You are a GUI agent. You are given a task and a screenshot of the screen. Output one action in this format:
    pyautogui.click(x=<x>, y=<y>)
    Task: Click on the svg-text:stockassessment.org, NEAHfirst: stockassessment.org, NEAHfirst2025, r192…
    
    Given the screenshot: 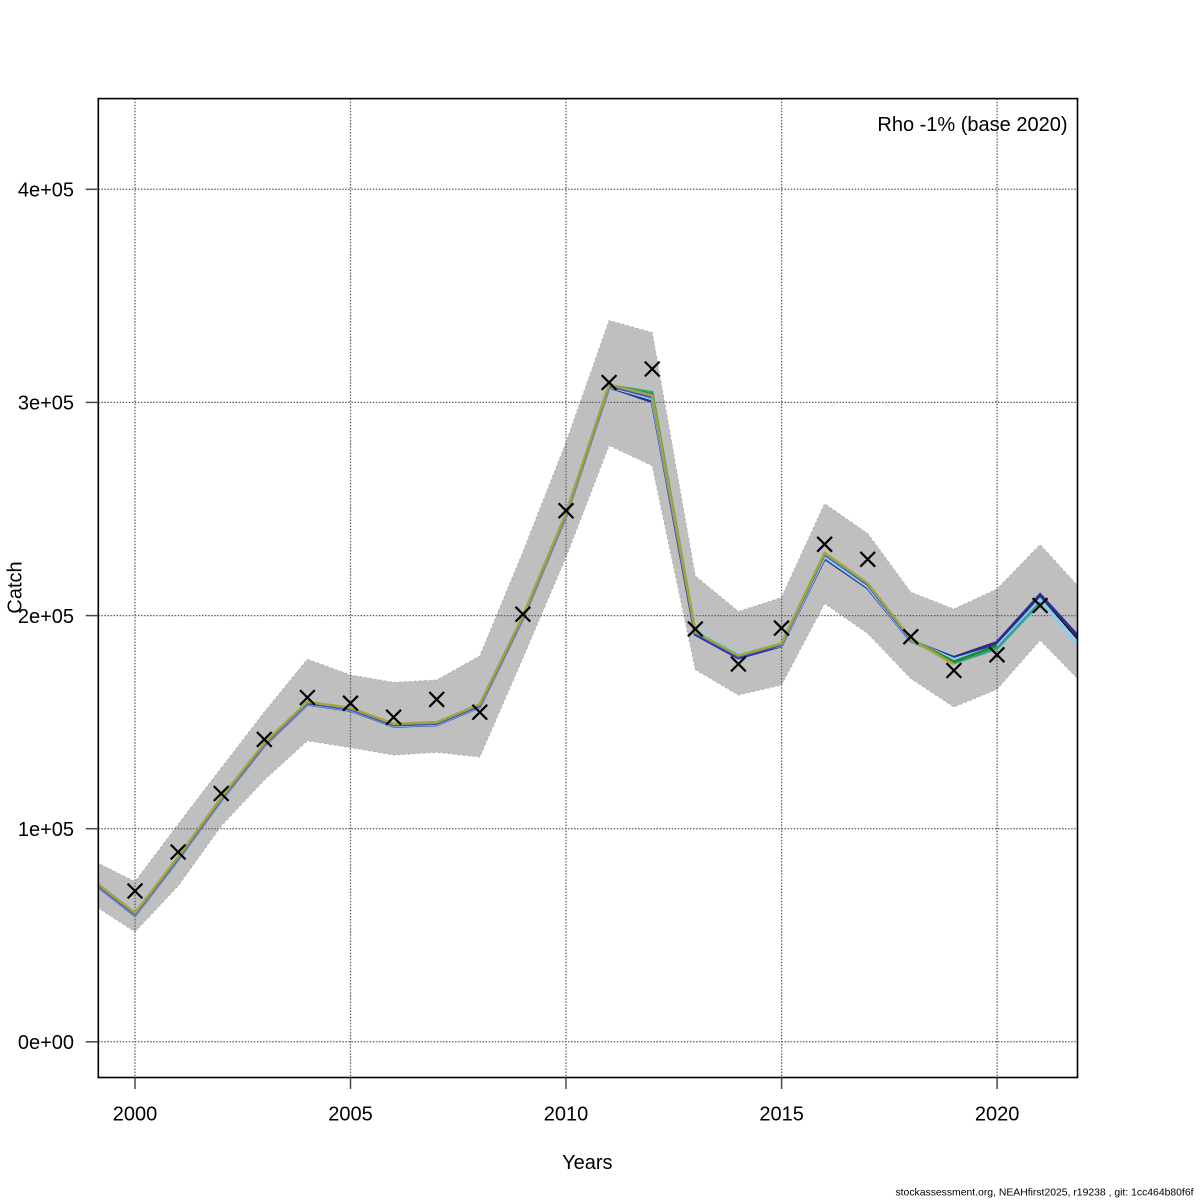 What is the action you would take?
    pyautogui.click(x=1044, y=1193)
    